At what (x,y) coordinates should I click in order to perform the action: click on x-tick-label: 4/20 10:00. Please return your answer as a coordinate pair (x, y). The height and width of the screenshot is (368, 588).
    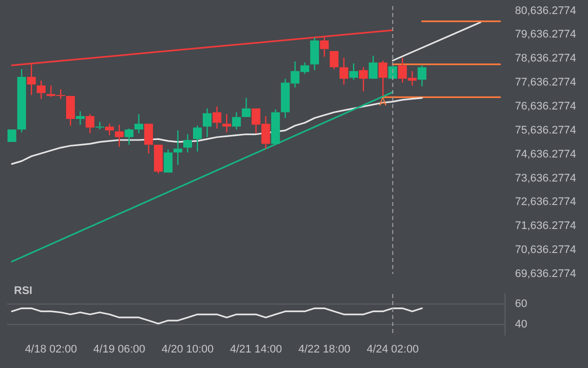
    Looking at the image, I should click on (188, 349).